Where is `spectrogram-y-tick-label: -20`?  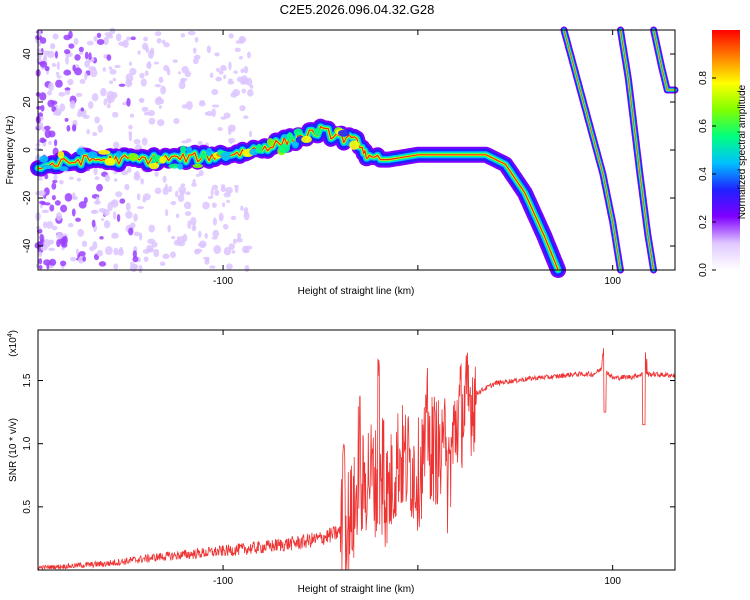 spectrogram-y-tick-label: -20 is located at coordinates (27, 197).